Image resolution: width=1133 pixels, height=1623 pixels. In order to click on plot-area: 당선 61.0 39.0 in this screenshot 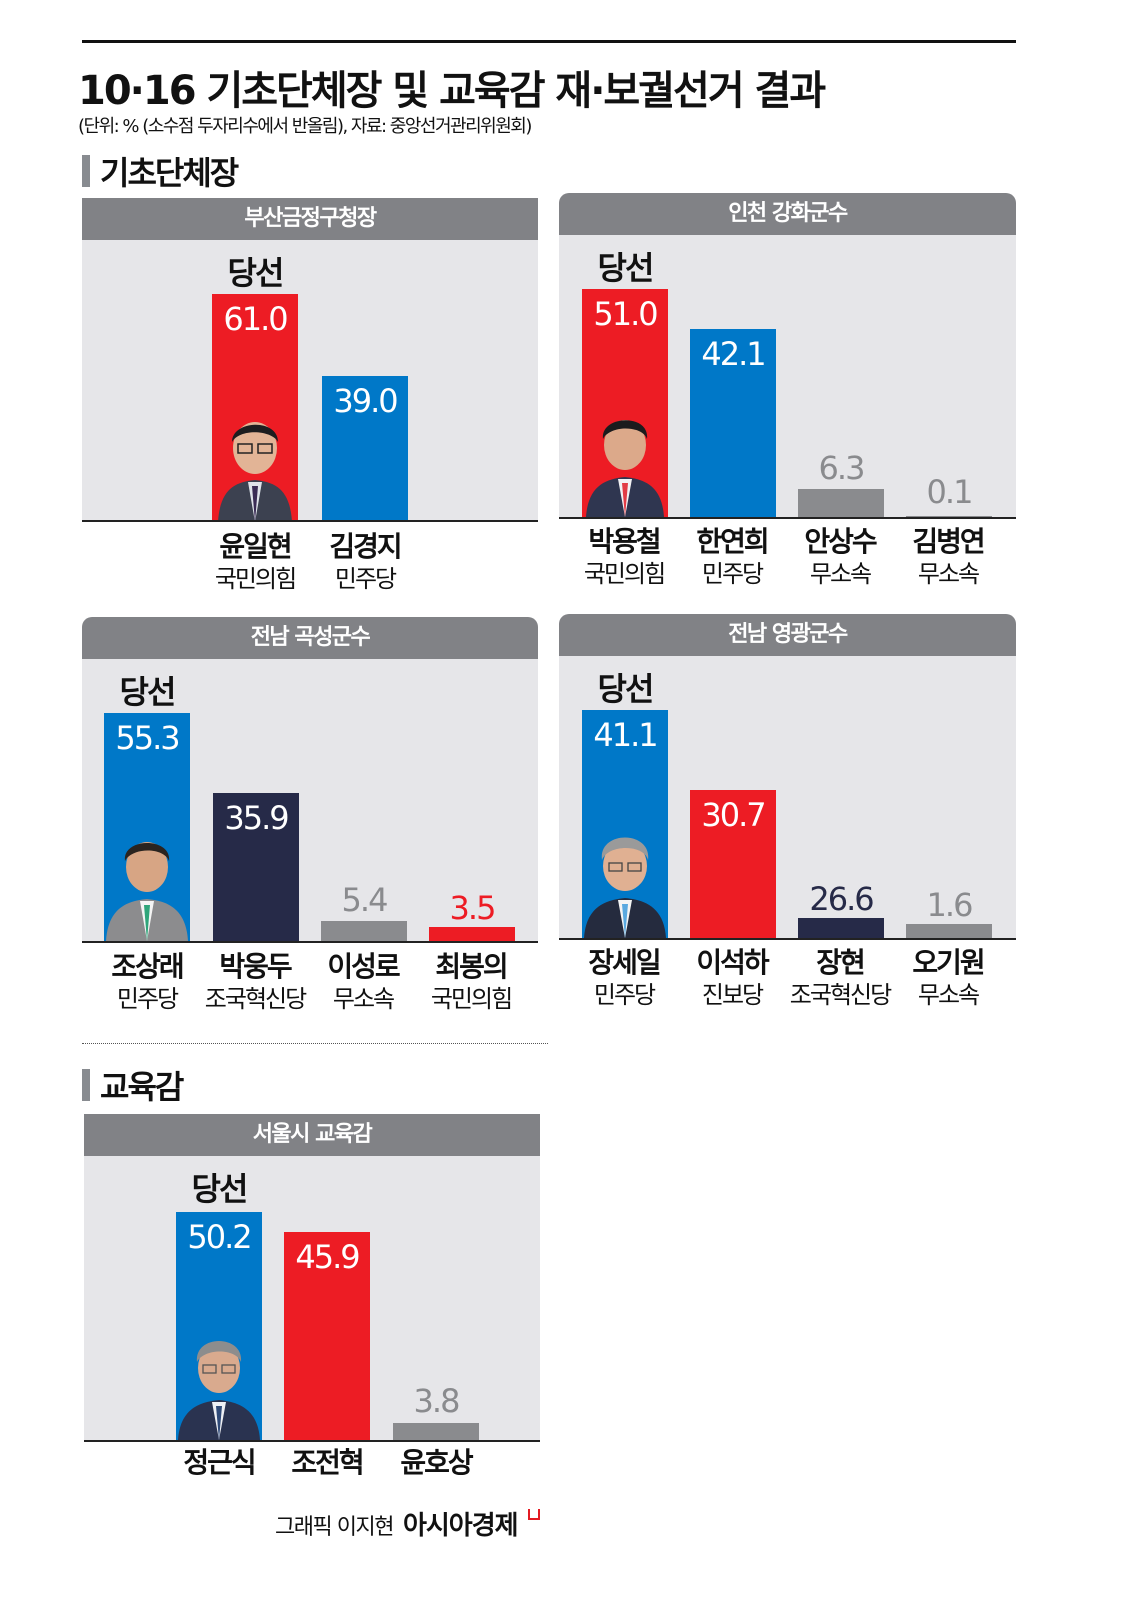, I will do `click(310, 381)`.